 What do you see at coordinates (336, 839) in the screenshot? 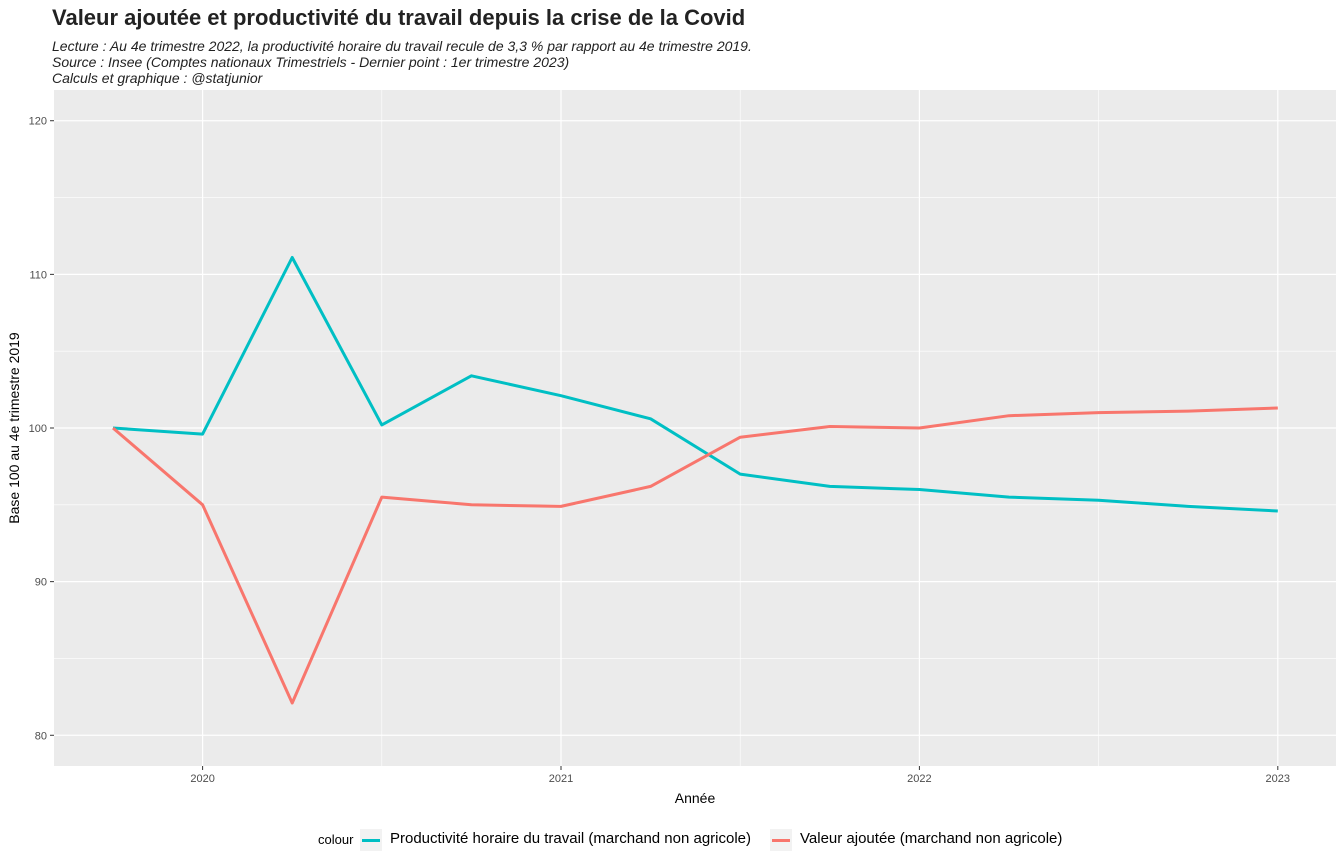
I see `legend-title: colour` at bounding box center [336, 839].